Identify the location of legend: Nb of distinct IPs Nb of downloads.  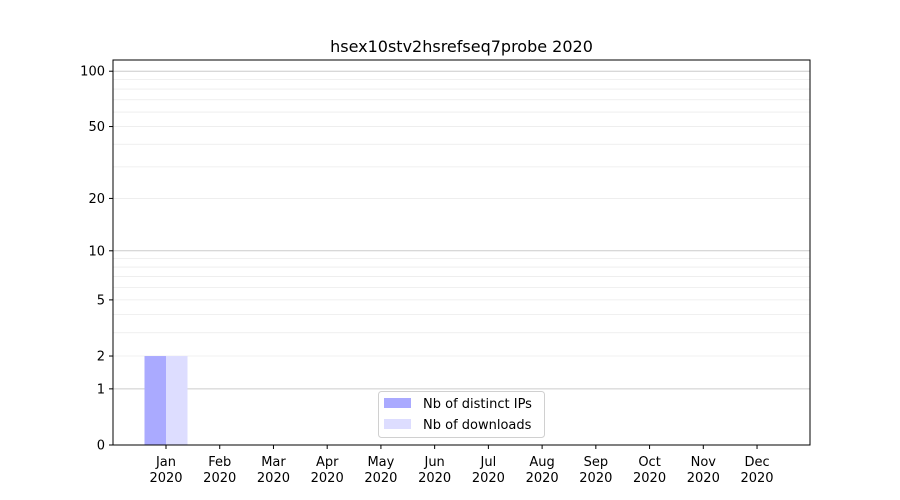
(461, 414).